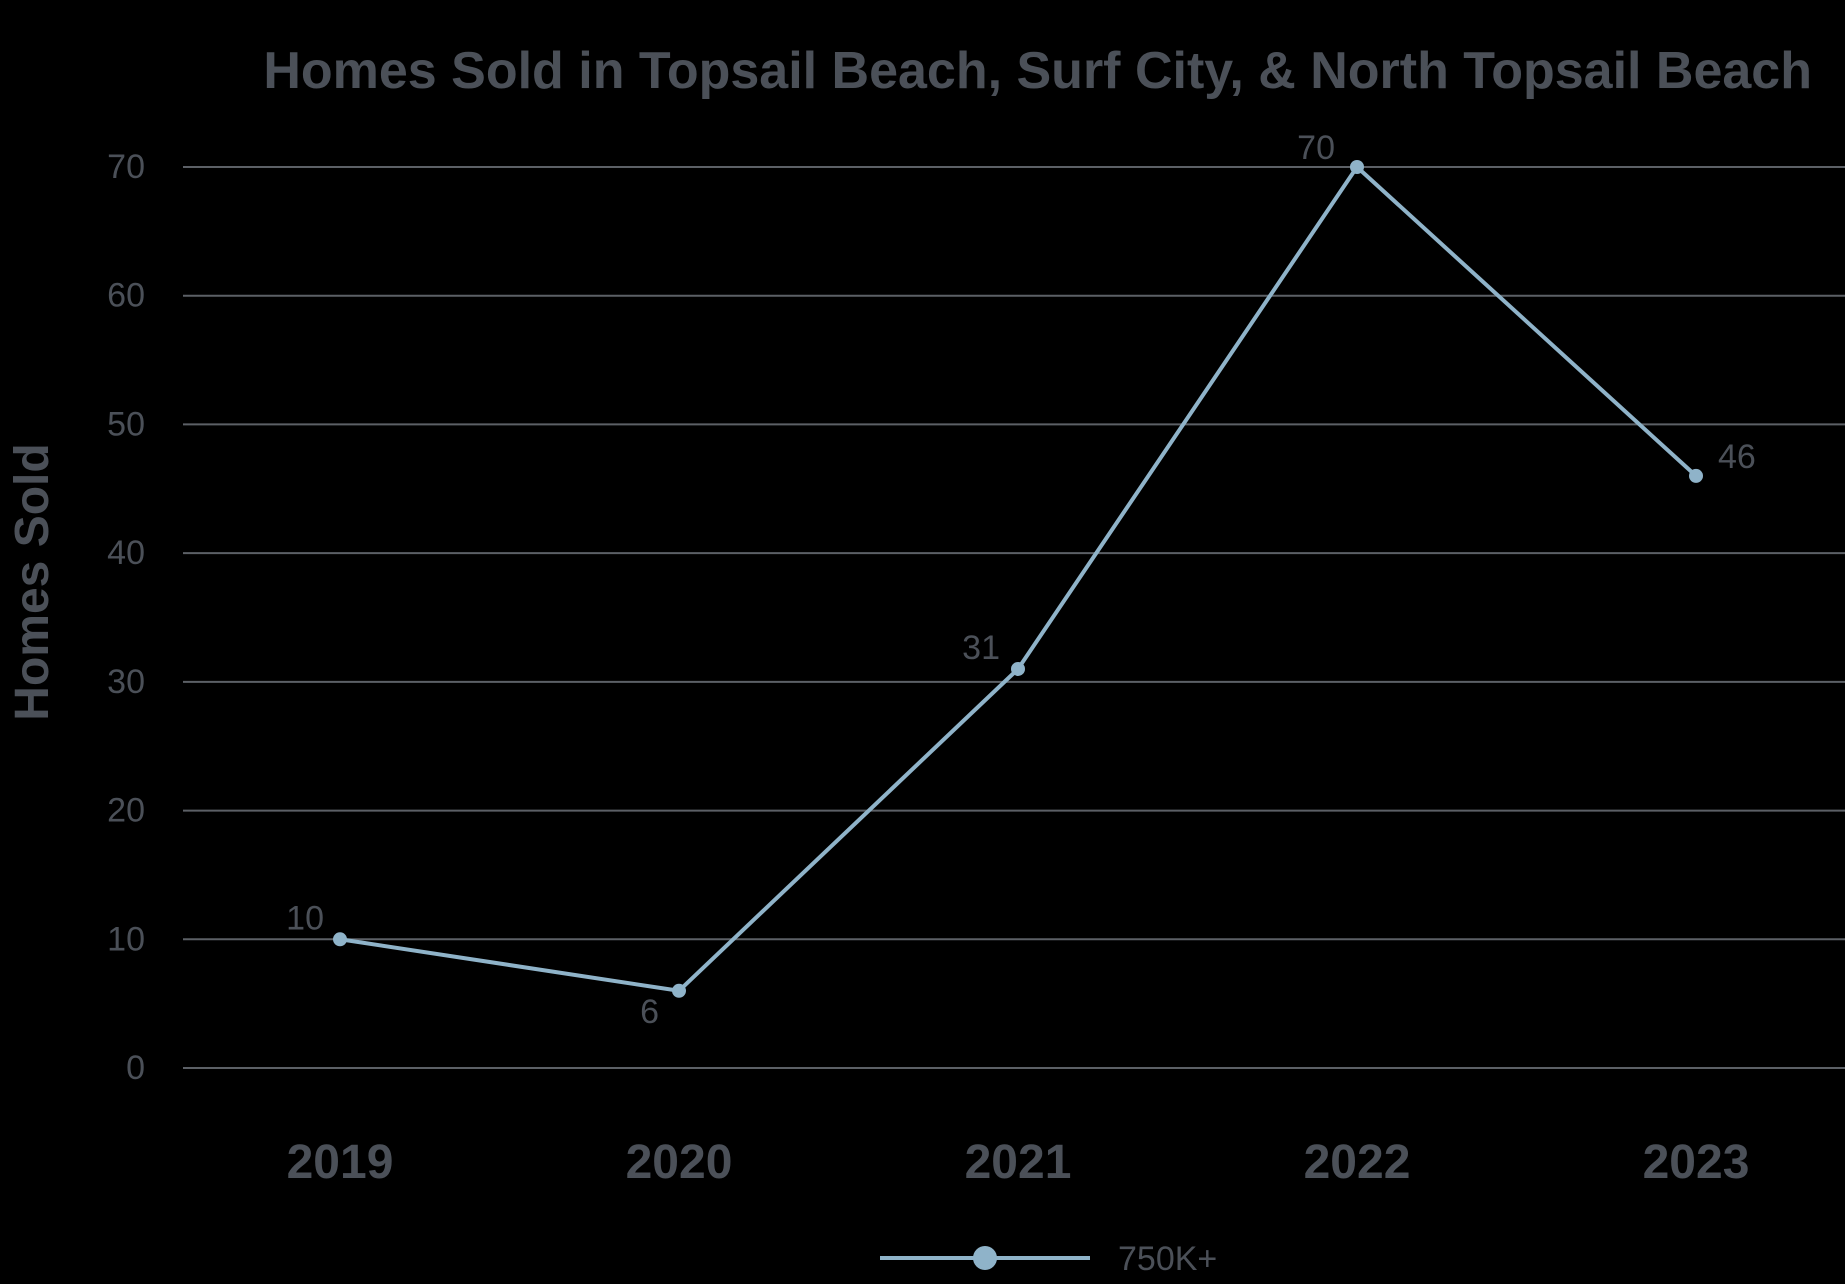 The image size is (1845, 1284). I want to click on y-tick-label: 0, so click(135, 1068).